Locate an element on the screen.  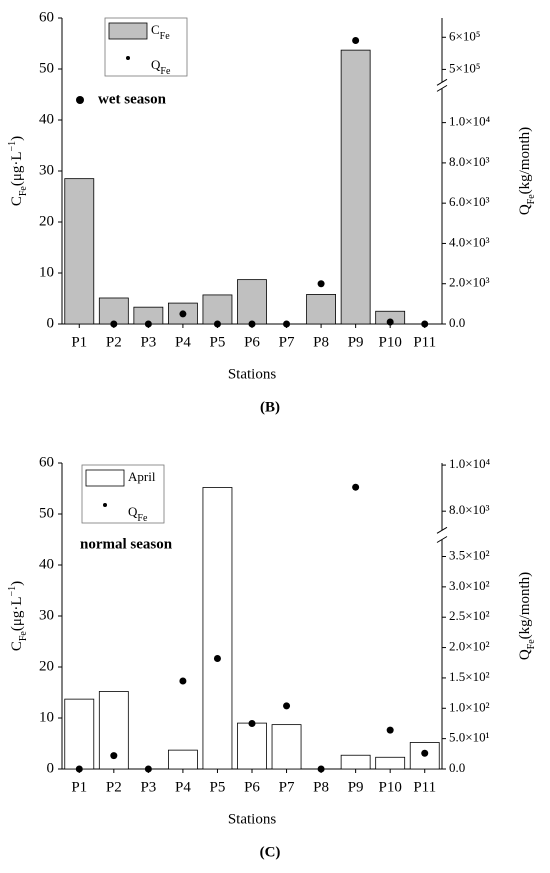
y2-tick-label: 6.0×10³ is located at coordinates (469, 201).